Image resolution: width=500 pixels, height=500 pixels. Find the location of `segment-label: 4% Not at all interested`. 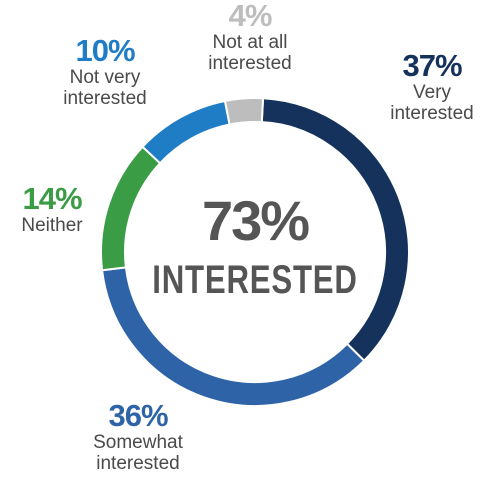

segment-label: 4% Not at all interested is located at coordinates (250, 37).